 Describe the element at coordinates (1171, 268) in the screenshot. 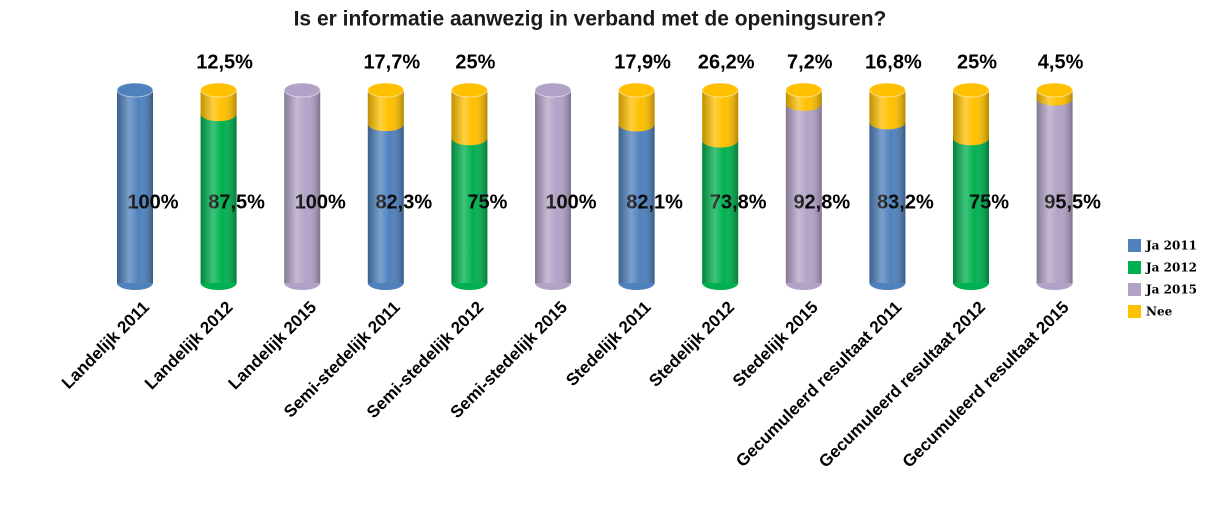

I see `legend-label: Ja 2012` at that location.